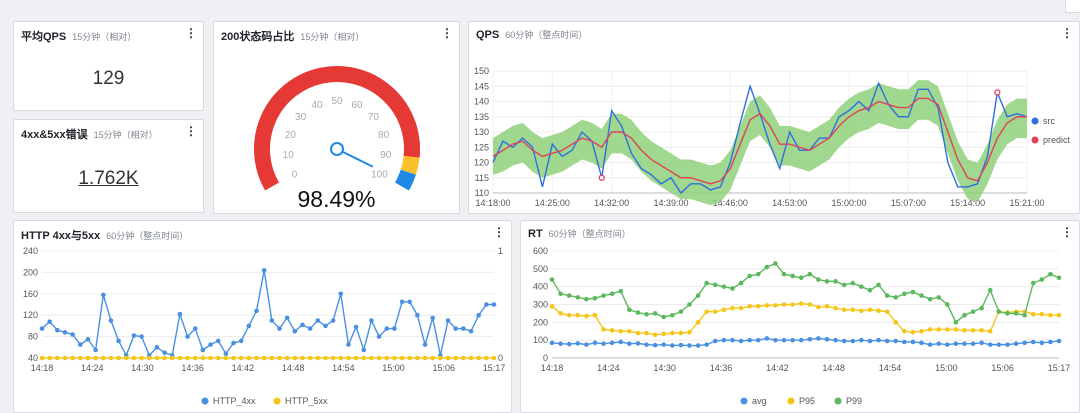  Describe the element at coordinates (33, 337) in the screenshot. I see `y-tick-label: 80` at that location.